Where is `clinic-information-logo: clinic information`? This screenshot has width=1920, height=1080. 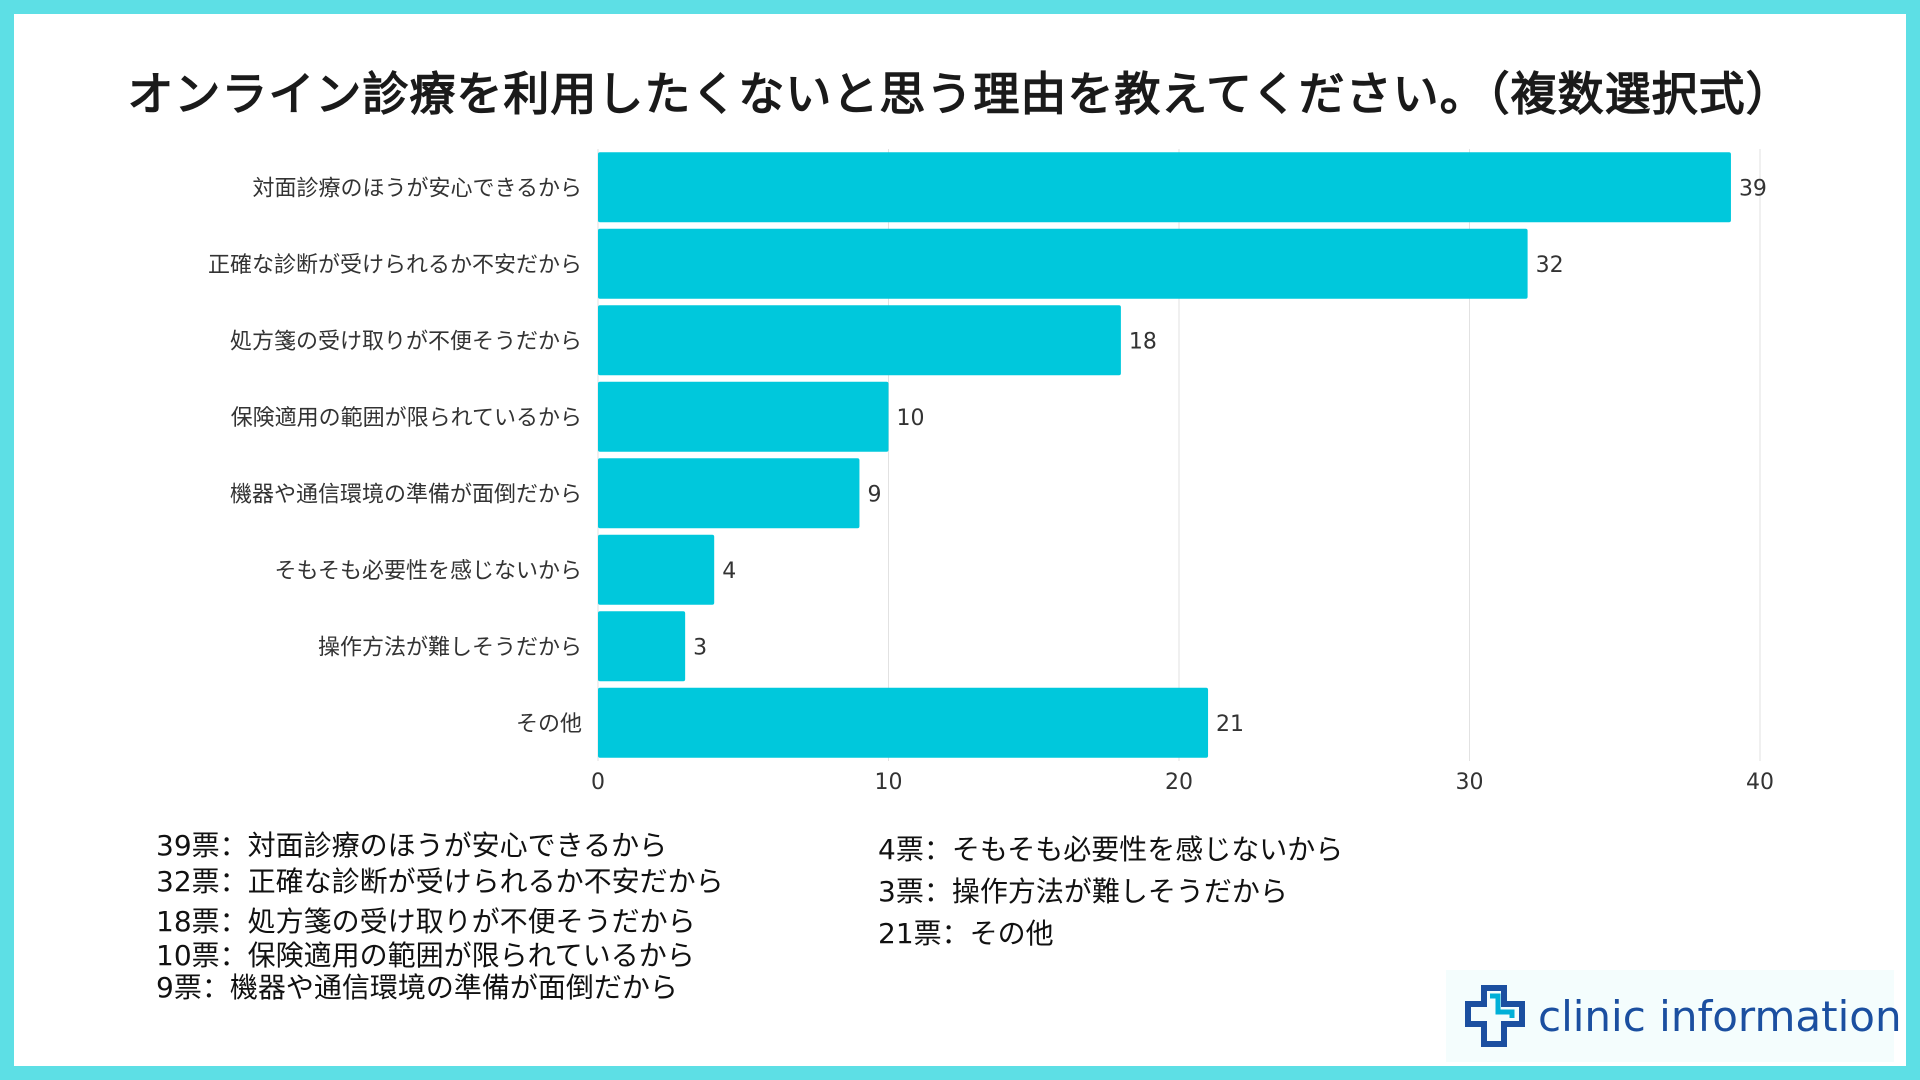
clinic-information-logo: clinic information is located at coordinates (1674, 1016).